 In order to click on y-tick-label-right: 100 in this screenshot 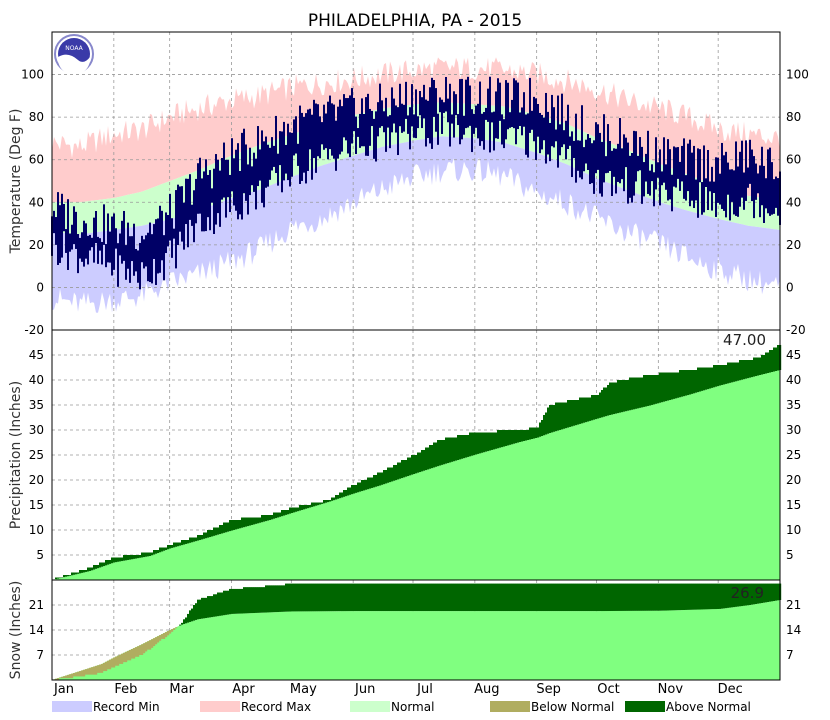, I will do `click(797, 75)`.